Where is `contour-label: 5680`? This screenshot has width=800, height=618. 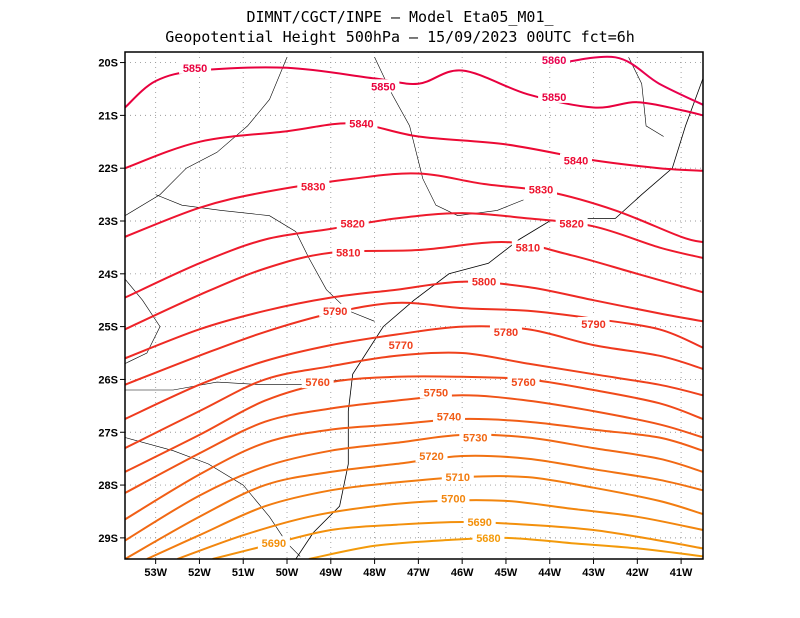
contour-label: 5680 is located at coordinates (488, 539).